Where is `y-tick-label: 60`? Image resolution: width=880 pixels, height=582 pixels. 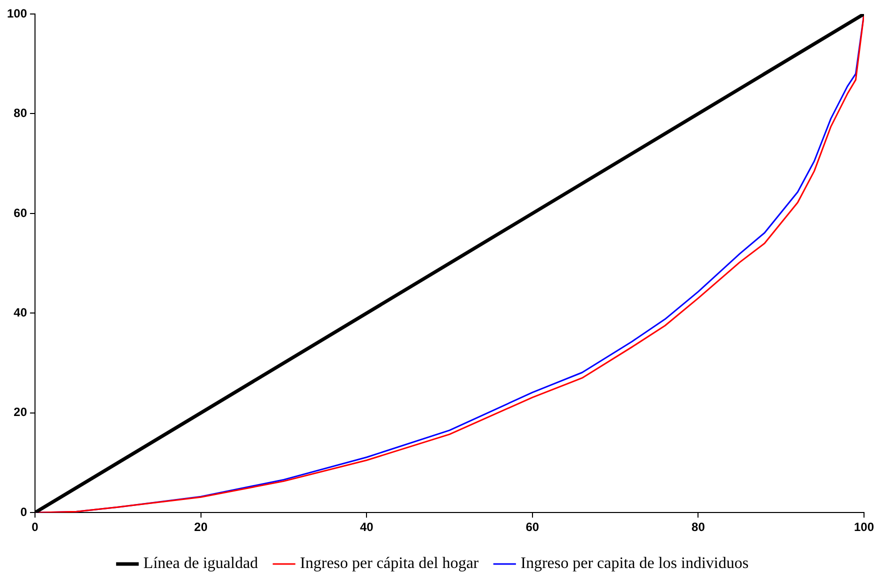
y-tick-label: 60 is located at coordinates (21, 213).